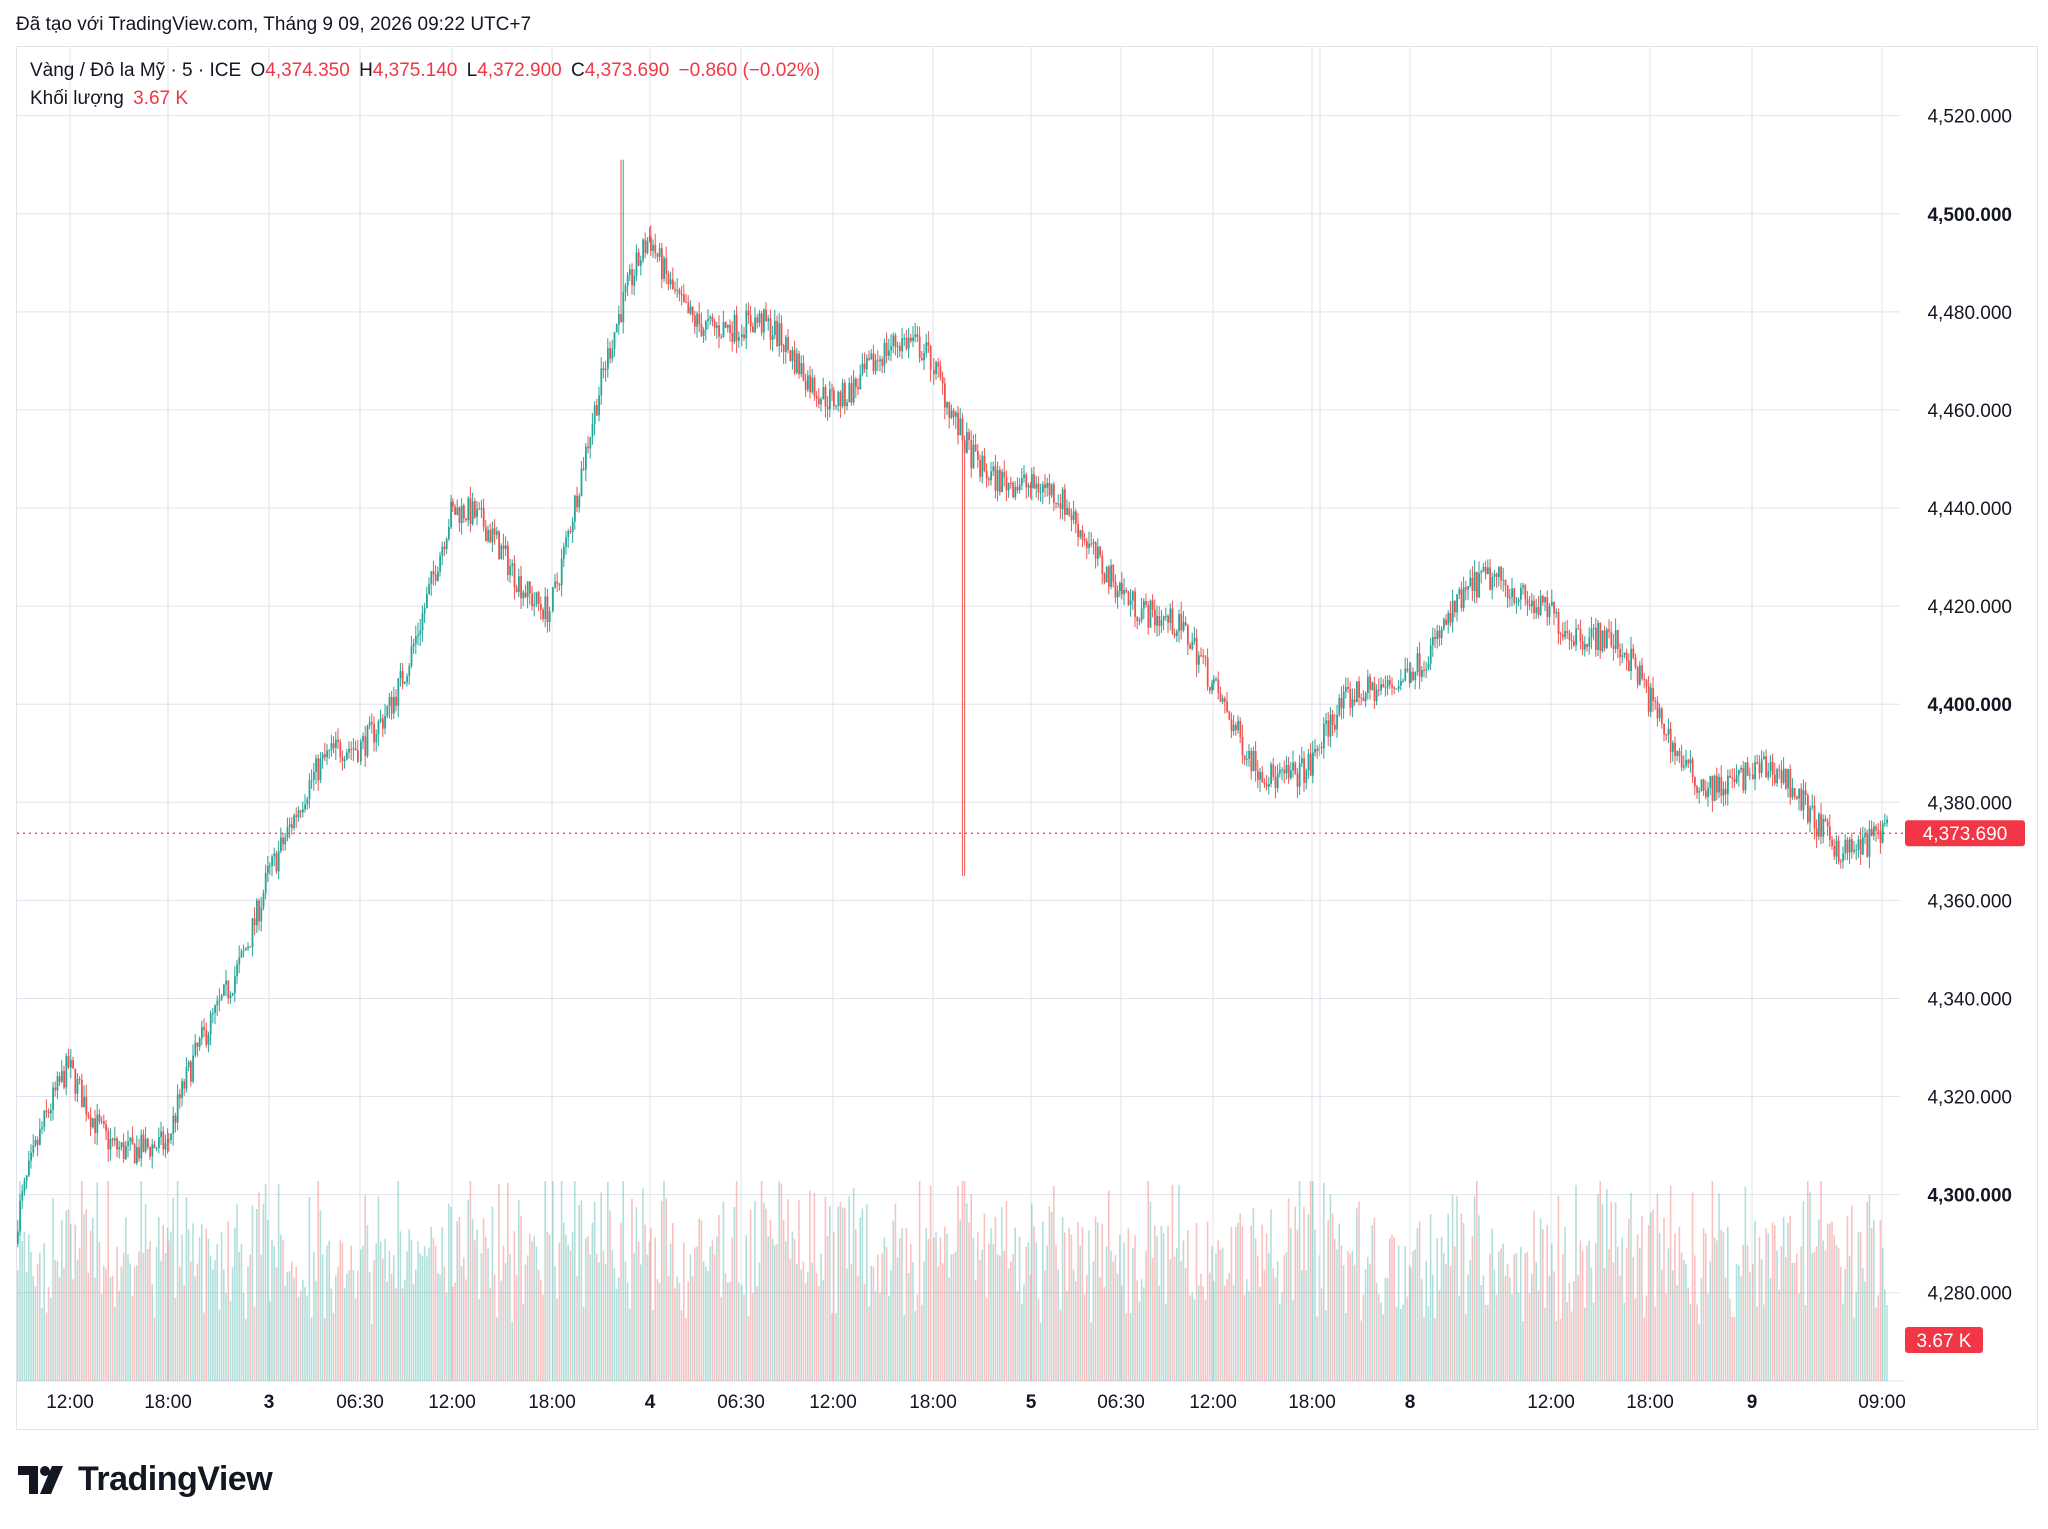 The width and height of the screenshot is (2048, 1529). I want to click on symbol-label: Vàng / Đô la Mỹ · 5 · ICE, so click(136, 70).